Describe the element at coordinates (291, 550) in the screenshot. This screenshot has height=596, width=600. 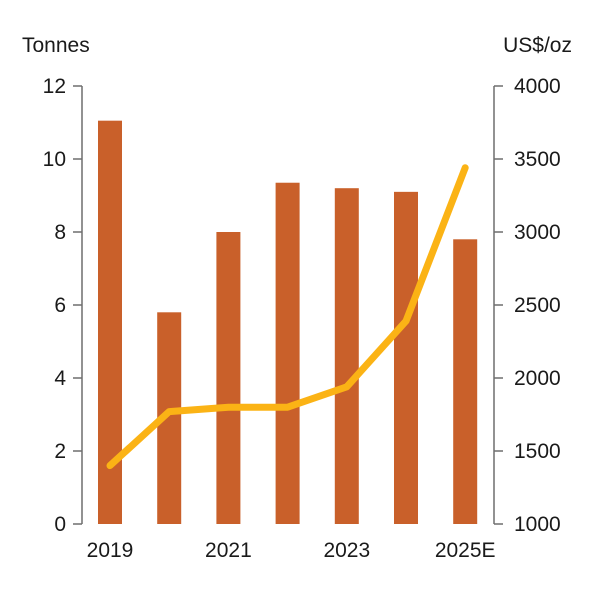
I see `x-axis: 2019 2021 2023 2025E` at that location.